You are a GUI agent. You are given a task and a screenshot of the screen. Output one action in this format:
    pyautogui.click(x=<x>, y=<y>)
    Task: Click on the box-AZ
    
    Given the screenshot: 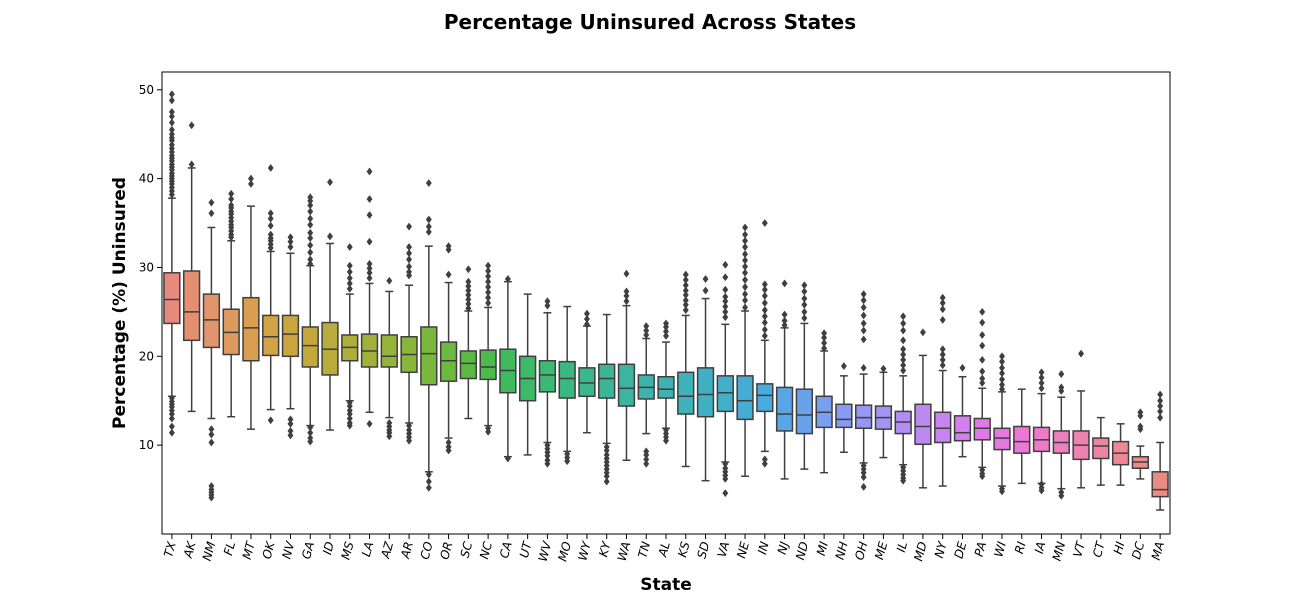 What is the action you would take?
    pyautogui.click(x=389, y=358)
    